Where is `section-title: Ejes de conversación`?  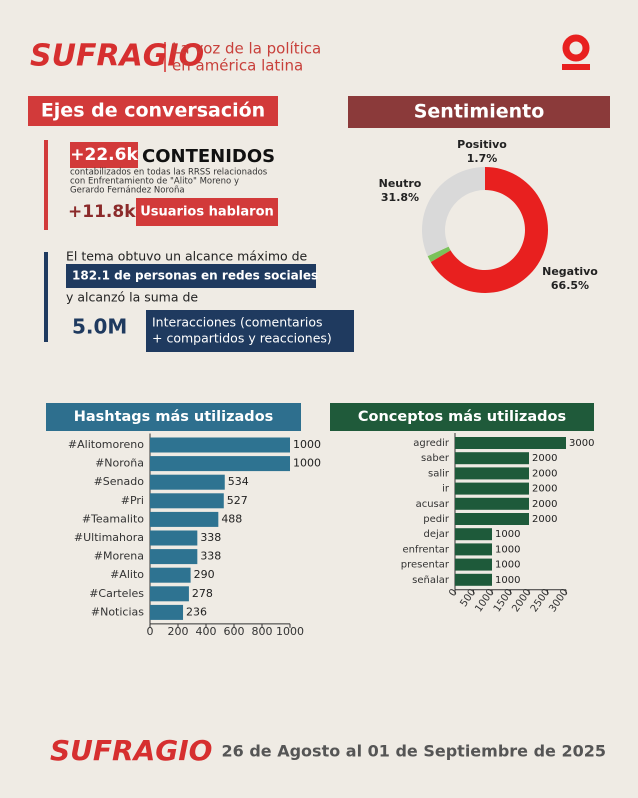 section-title: Ejes de conversación is located at coordinates (153, 111).